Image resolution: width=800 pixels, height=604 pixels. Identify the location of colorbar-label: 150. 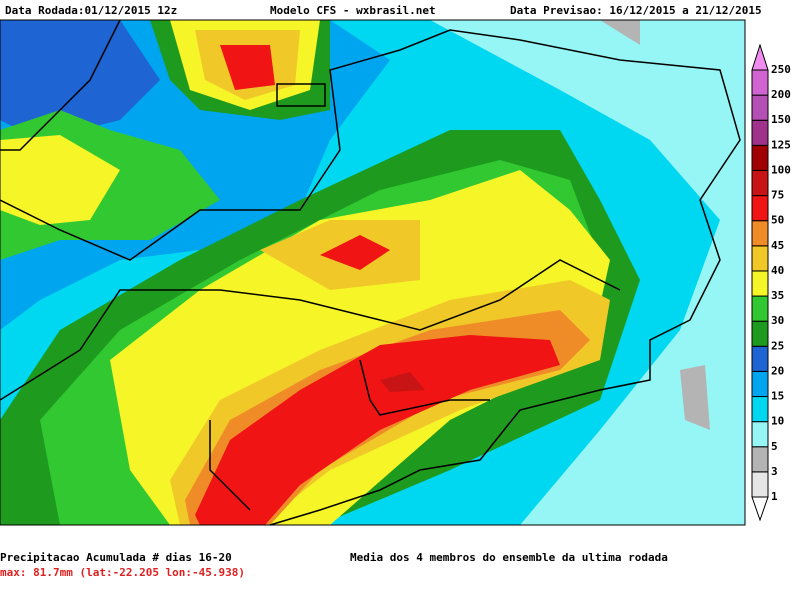
(781, 119).